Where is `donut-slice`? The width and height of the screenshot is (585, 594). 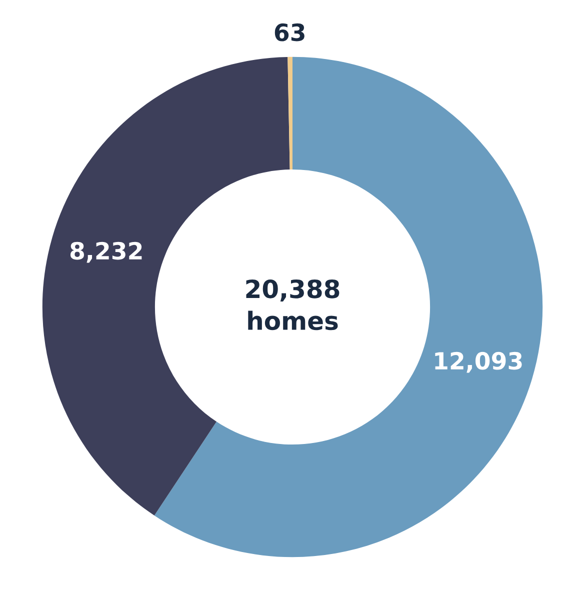 donut-slice is located at coordinates (290, 113).